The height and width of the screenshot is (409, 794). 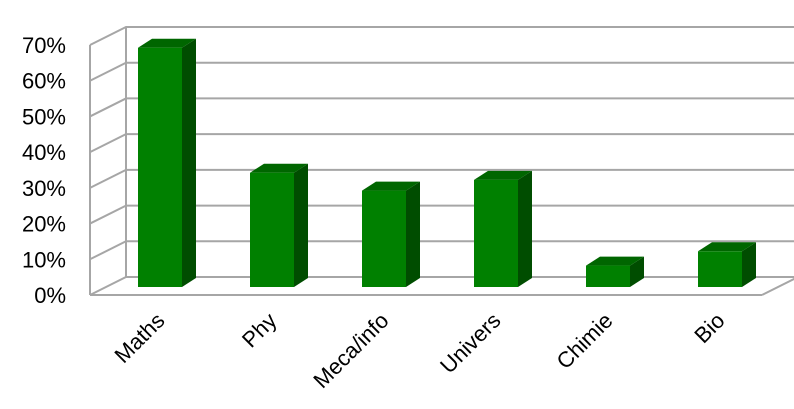 I want to click on bar-univers, so click(x=503, y=228).